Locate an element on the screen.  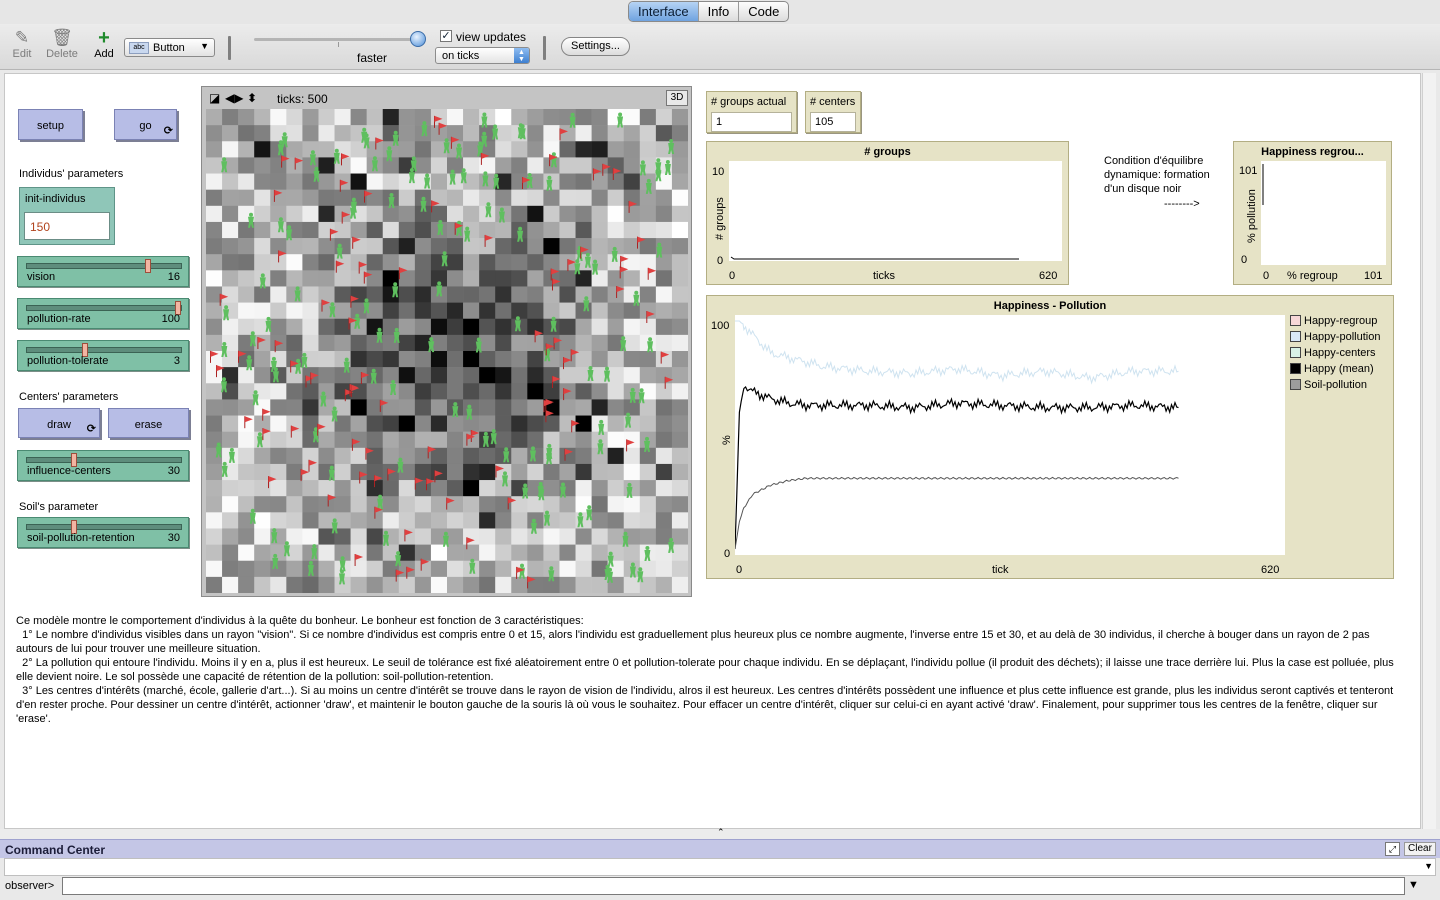
speed-slider-track is located at coordinates (338, 39).